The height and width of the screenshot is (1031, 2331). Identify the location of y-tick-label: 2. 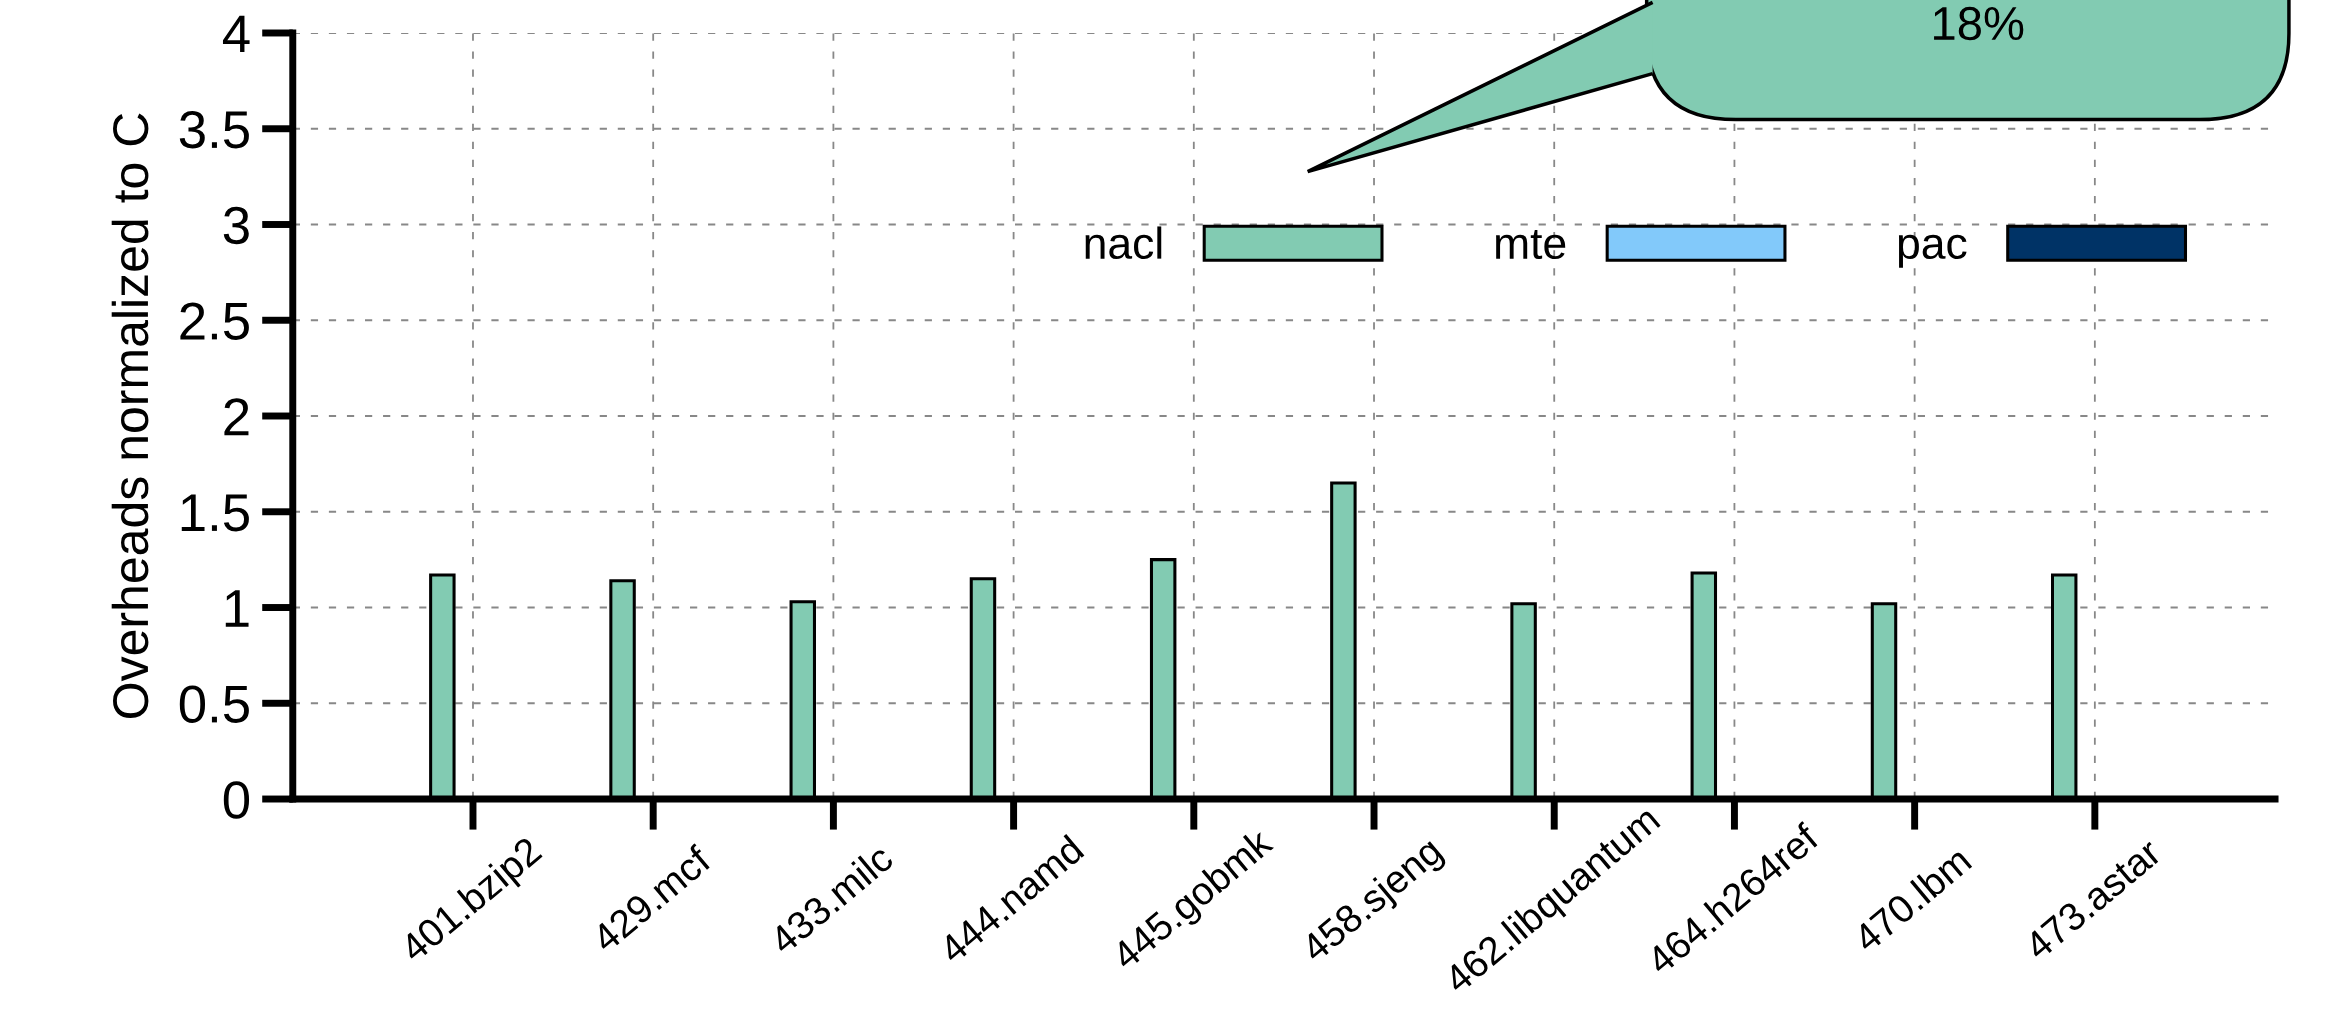
(236, 417).